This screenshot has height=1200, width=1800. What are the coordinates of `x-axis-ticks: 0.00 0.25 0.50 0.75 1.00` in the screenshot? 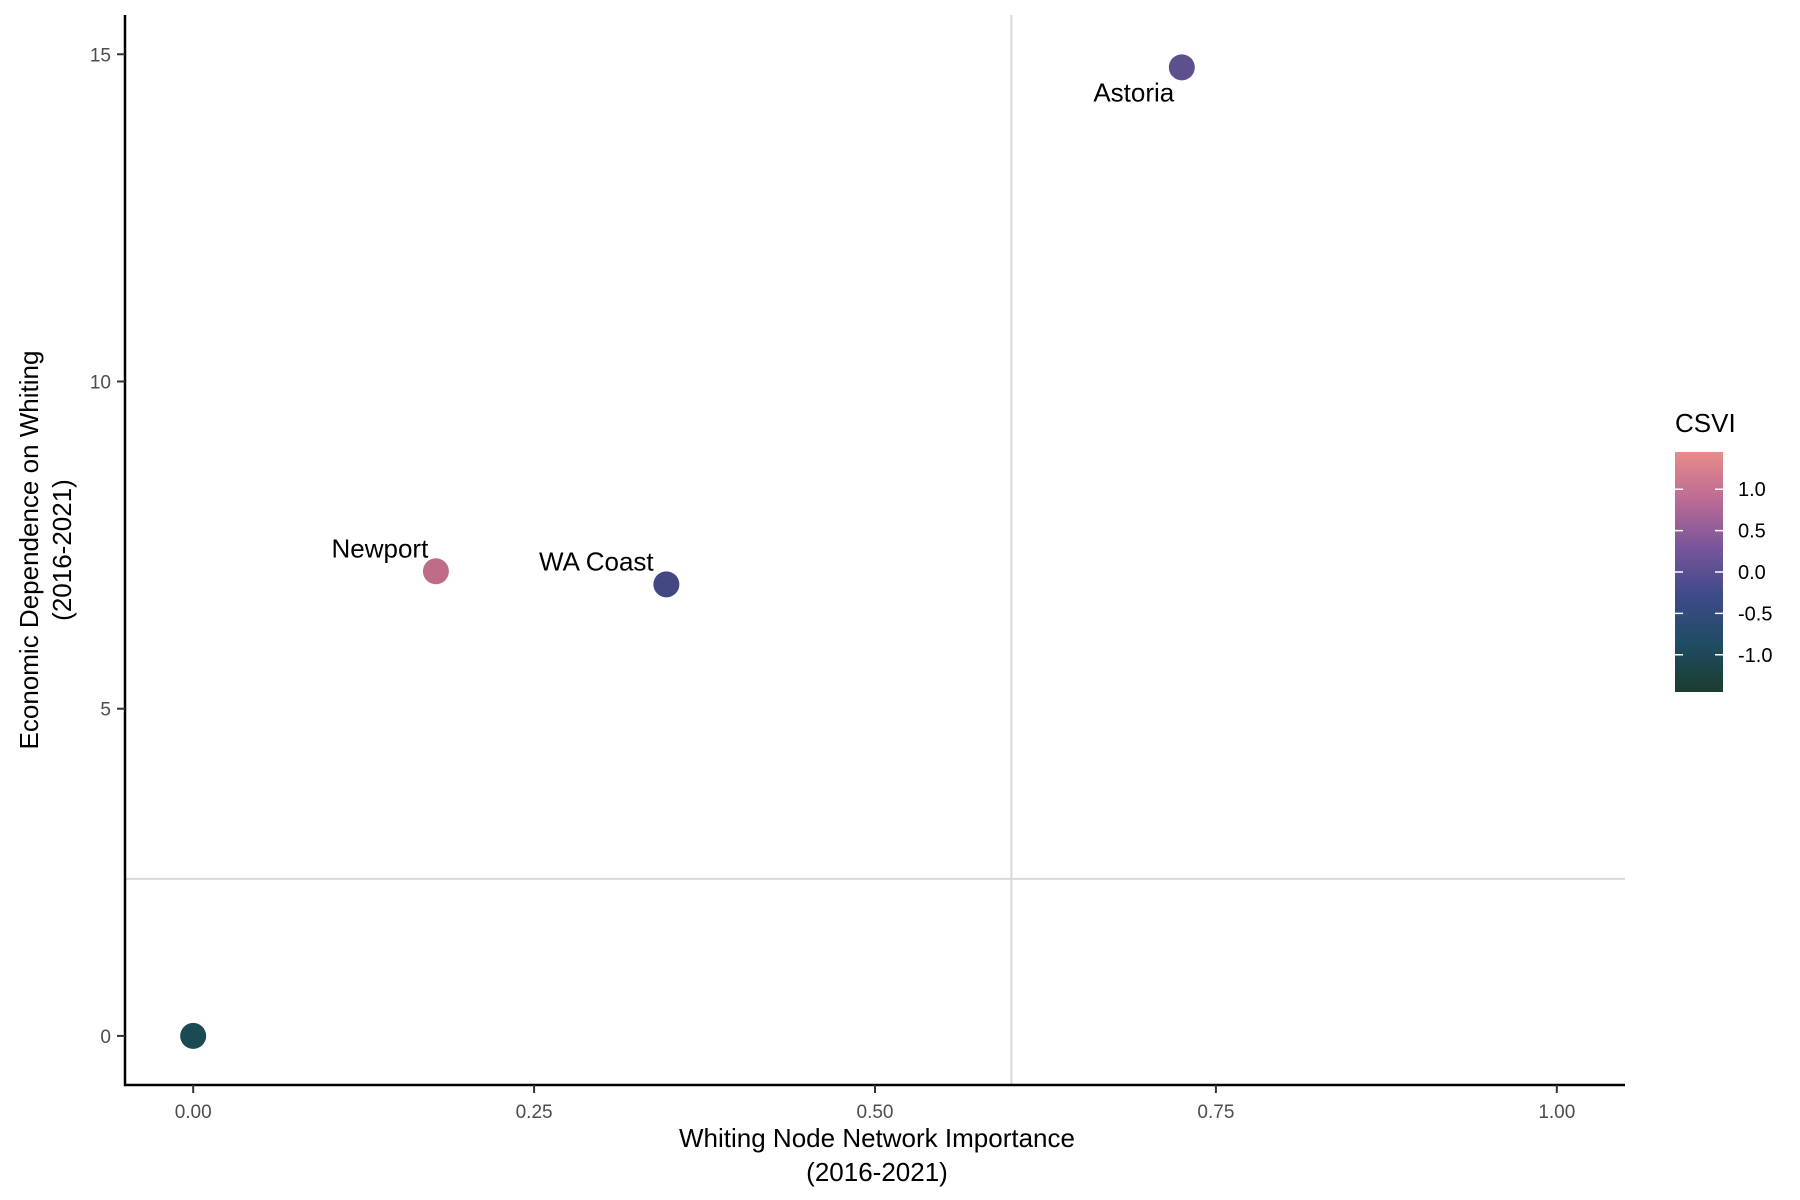 It's located at (875, 1104).